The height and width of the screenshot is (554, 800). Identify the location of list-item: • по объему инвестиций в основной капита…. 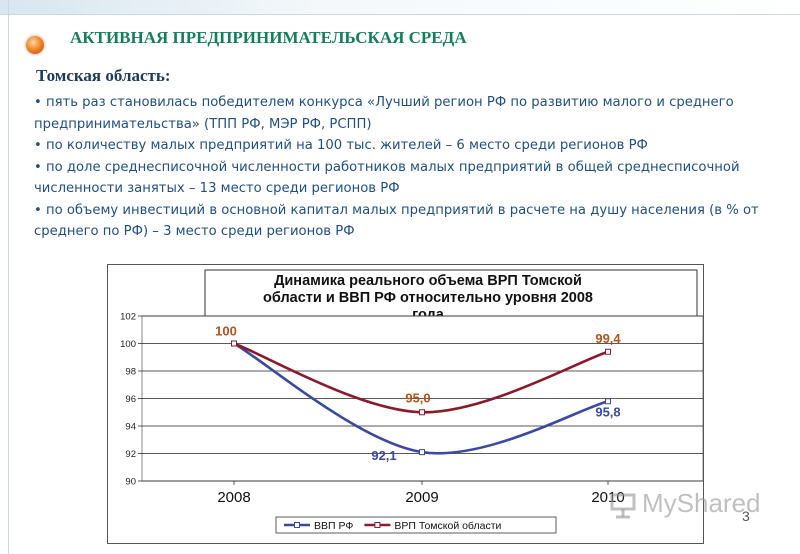
(396, 221).